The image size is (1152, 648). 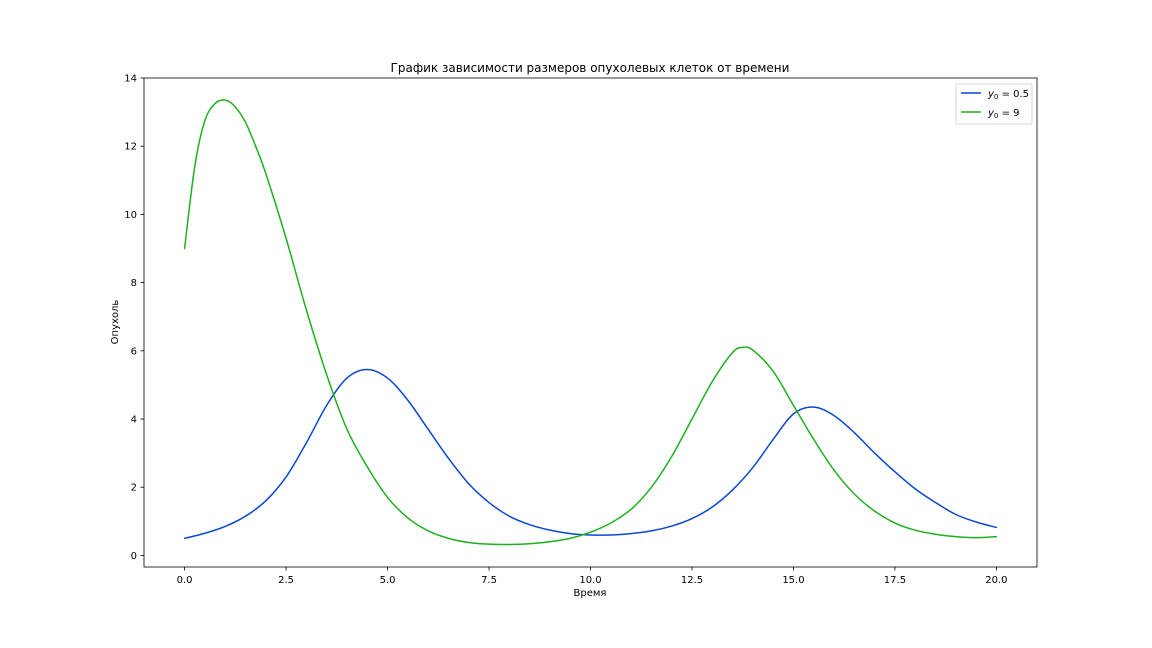 I want to click on x-tick-label: 17.5, so click(x=895, y=580).